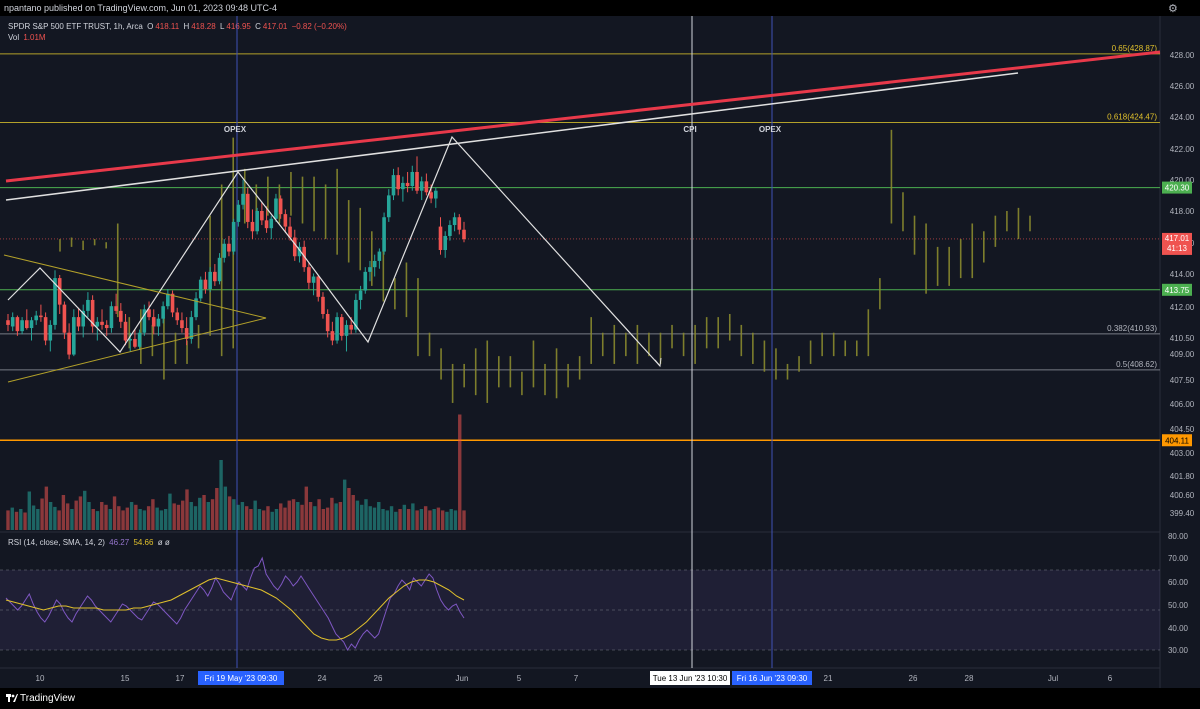 This screenshot has height=709, width=1200. I want to click on time-tick-label: 21, so click(828, 678).